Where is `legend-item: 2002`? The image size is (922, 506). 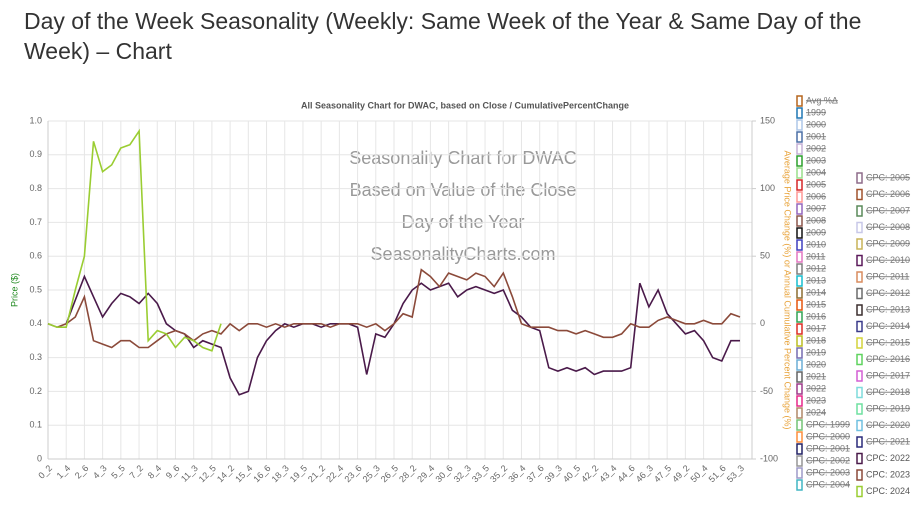
legend-item: 2002 is located at coordinates (811, 149).